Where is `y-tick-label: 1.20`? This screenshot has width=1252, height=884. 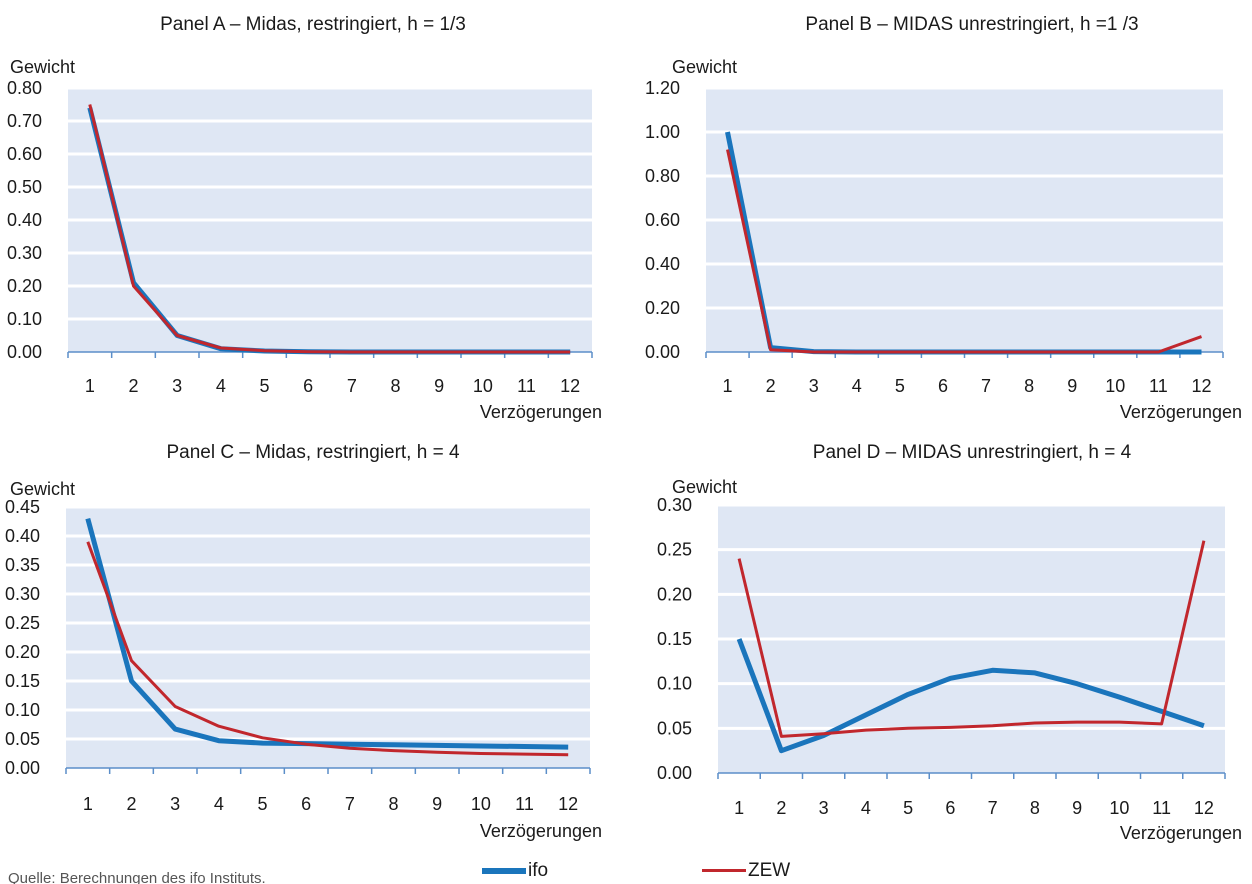 y-tick-label: 1.20 is located at coordinates (662, 88).